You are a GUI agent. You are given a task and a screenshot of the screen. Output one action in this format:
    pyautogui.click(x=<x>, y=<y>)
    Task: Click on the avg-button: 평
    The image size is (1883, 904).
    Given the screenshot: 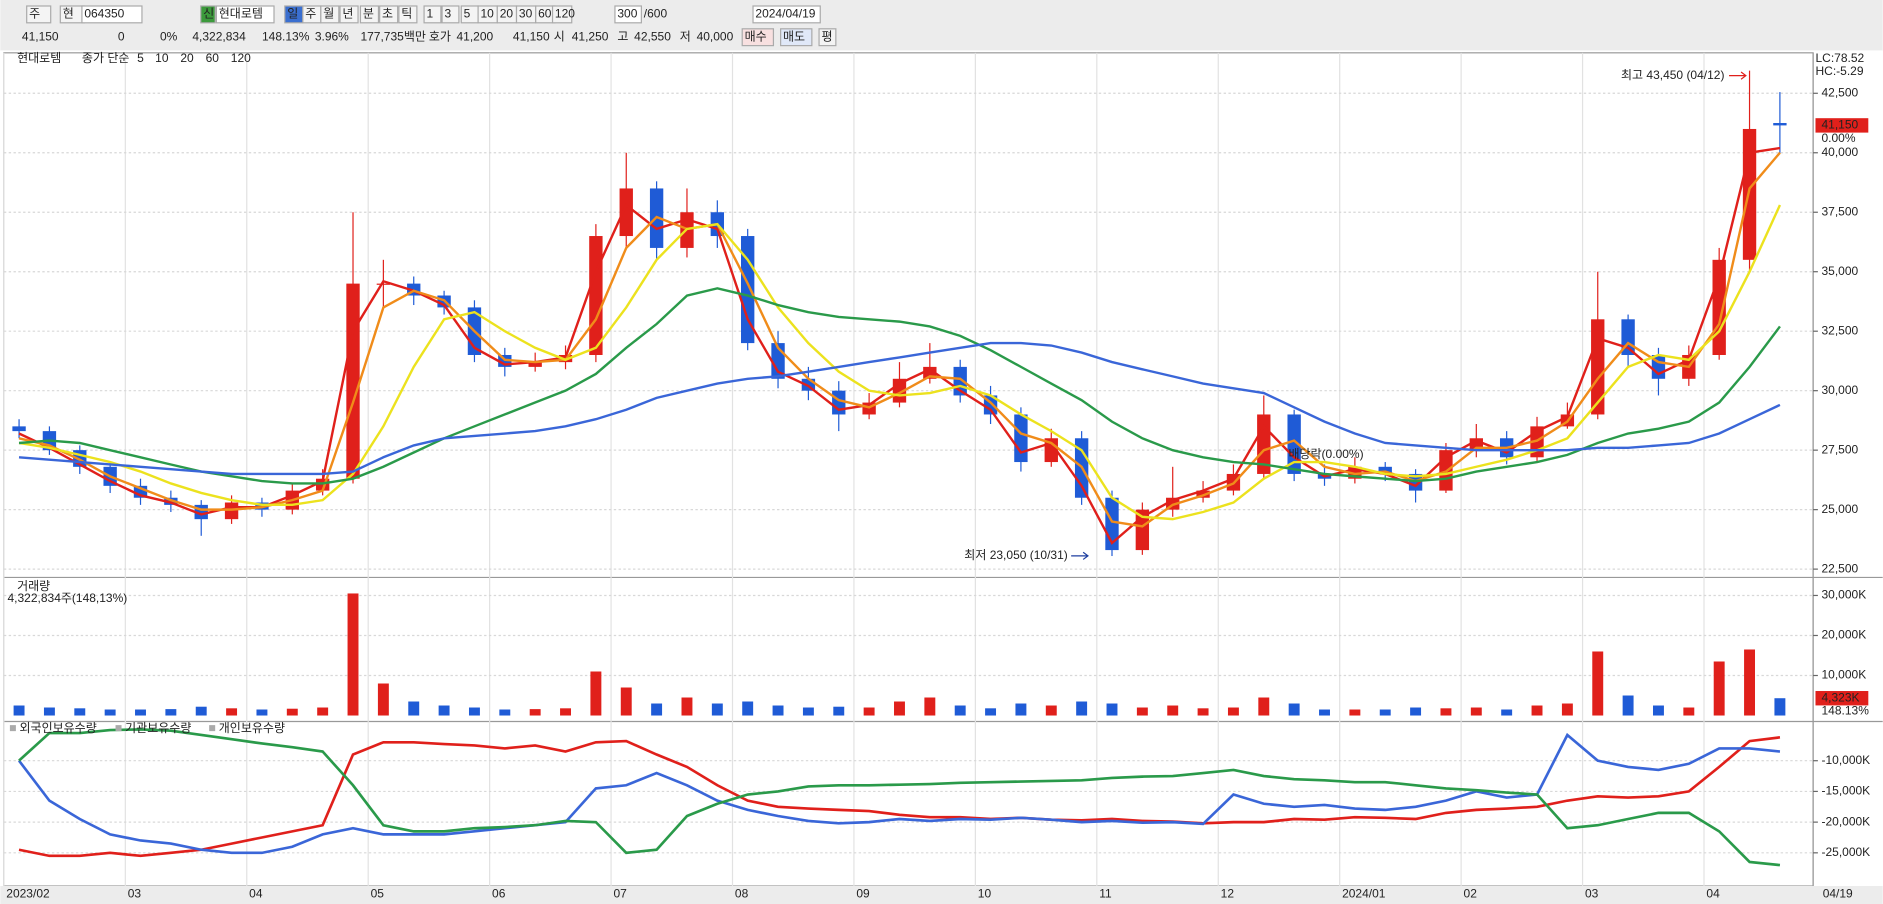 What is the action you would take?
    pyautogui.click(x=826, y=36)
    